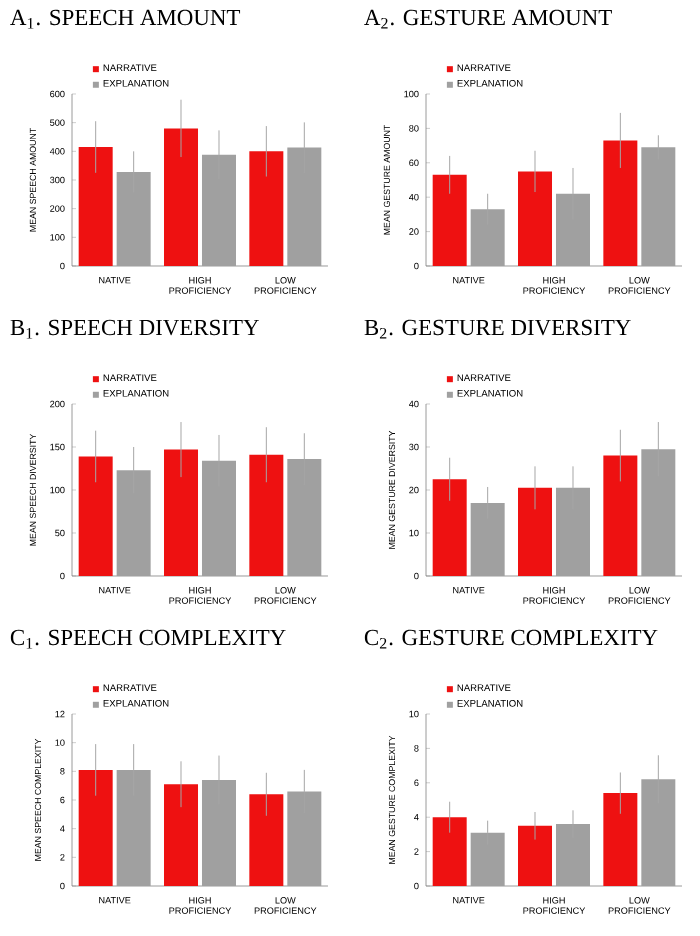  I want to click on chart-title: A$_{1}$. SPEECH AMOUNT, so click(125, 19).